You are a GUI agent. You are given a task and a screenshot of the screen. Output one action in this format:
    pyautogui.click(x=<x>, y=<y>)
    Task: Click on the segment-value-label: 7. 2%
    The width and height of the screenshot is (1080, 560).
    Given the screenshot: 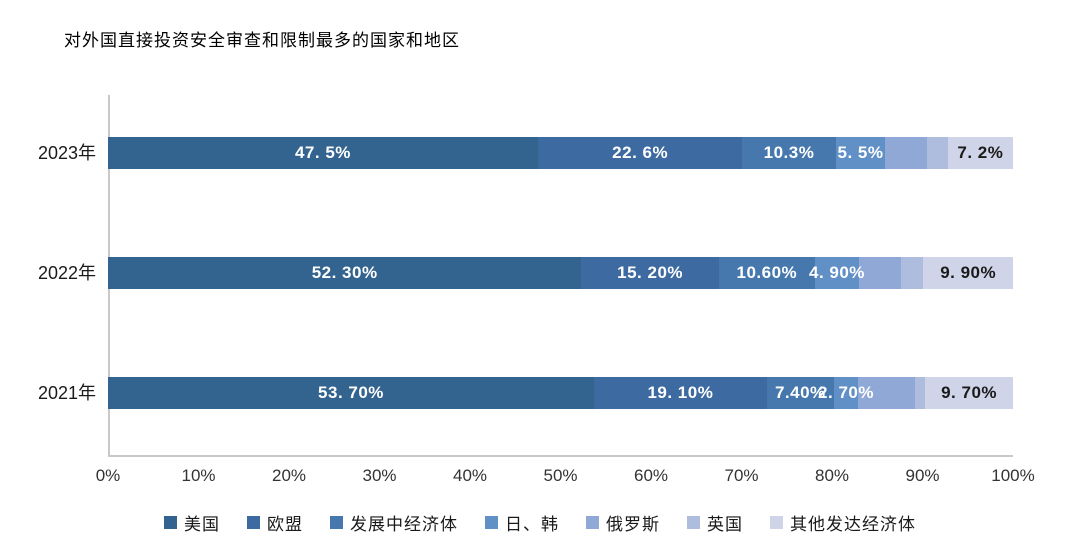 What is the action you would take?
    pyautogui.click(x=980, y=152)
    